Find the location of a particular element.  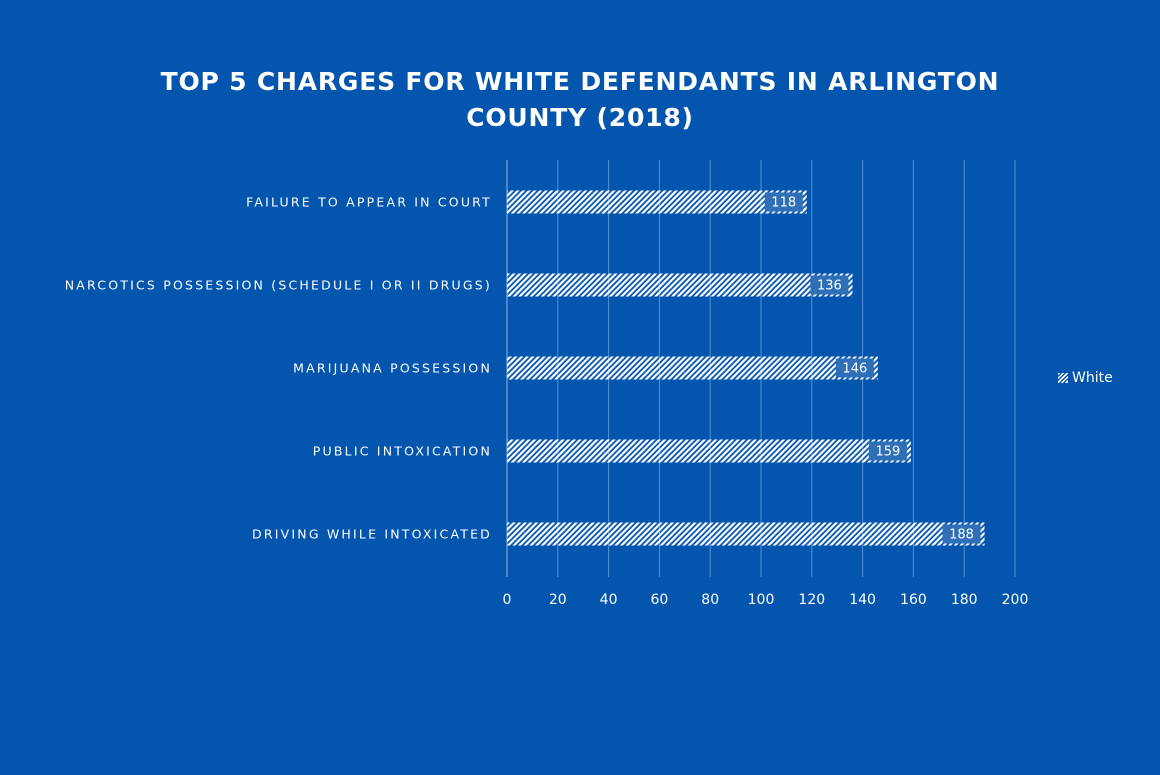

data-label: 188 is located at coordinates (961, 535).